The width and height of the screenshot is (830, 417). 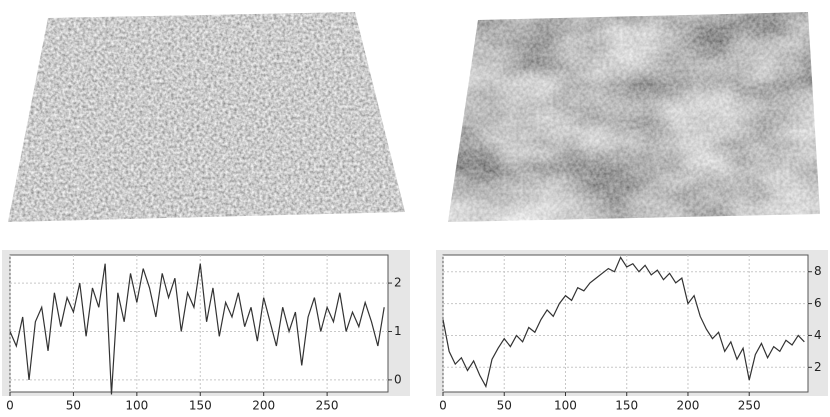 I want to click on y-tick-label: 0, so click(x=398, y=379).